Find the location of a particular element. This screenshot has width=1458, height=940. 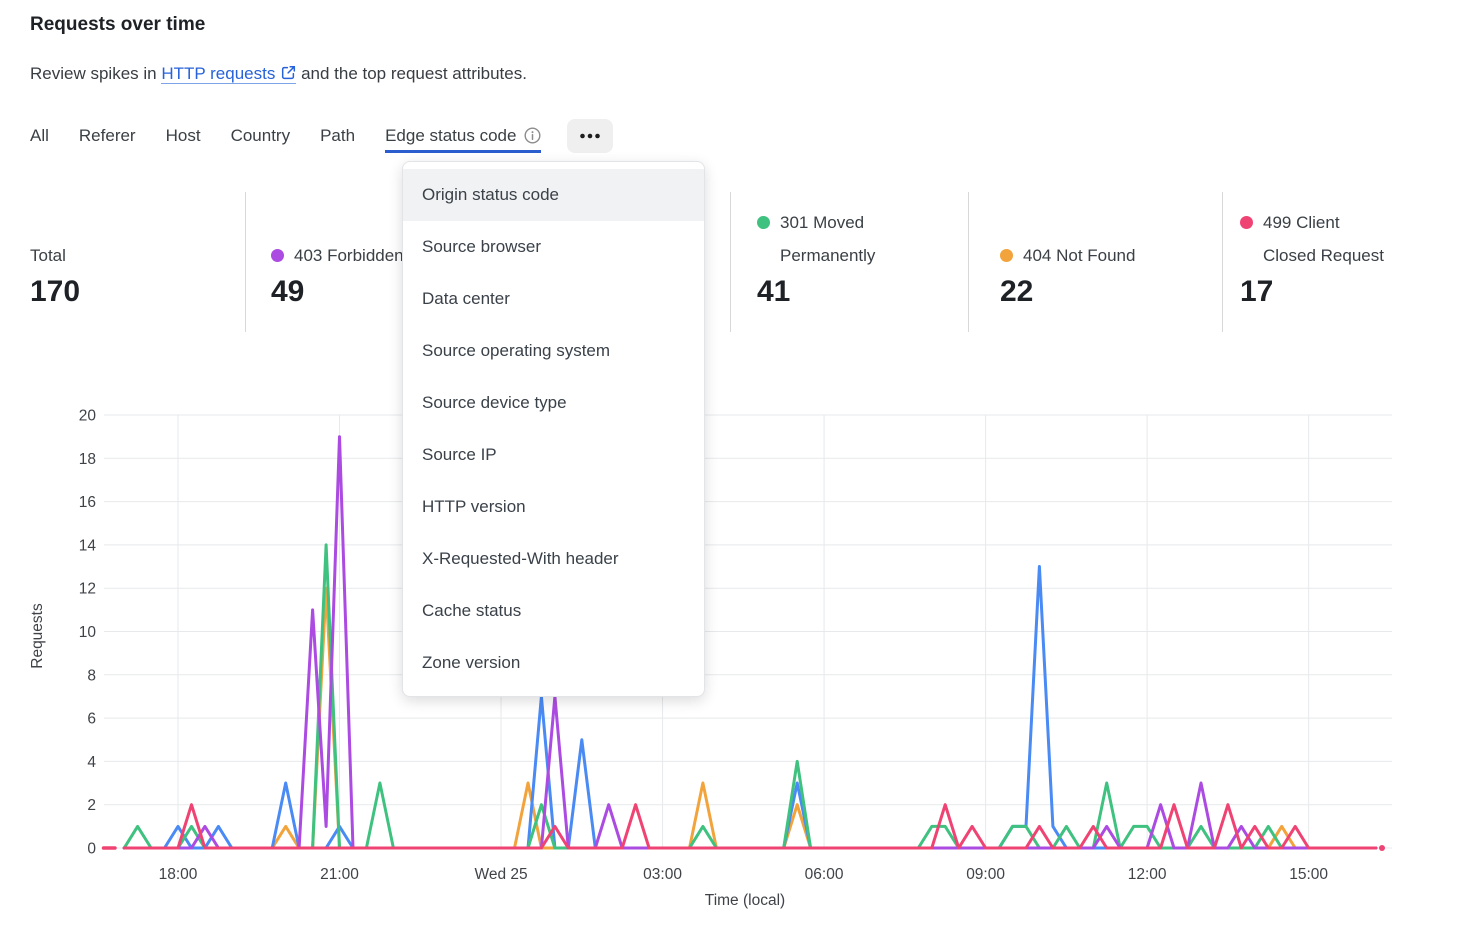

x-tick-label: 06:00 is located at coordinates (824, 874).